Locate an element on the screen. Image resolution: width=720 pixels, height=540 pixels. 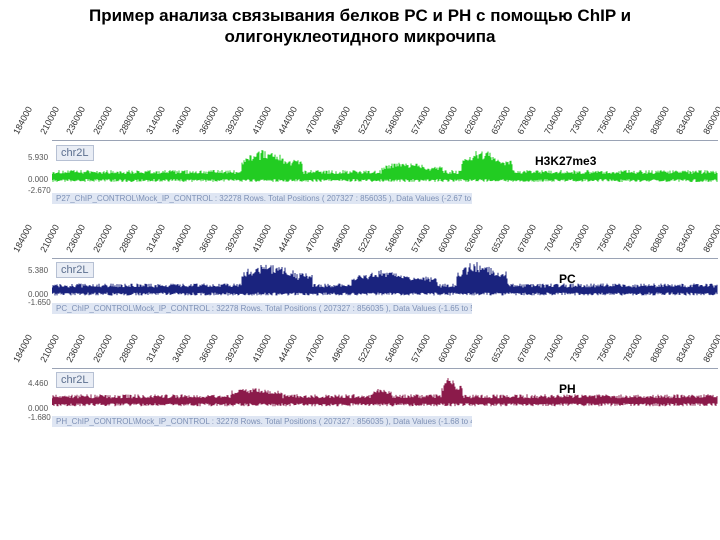
track-label-h3k27me3: H3K27me3 is located at coordinates (566, 161).